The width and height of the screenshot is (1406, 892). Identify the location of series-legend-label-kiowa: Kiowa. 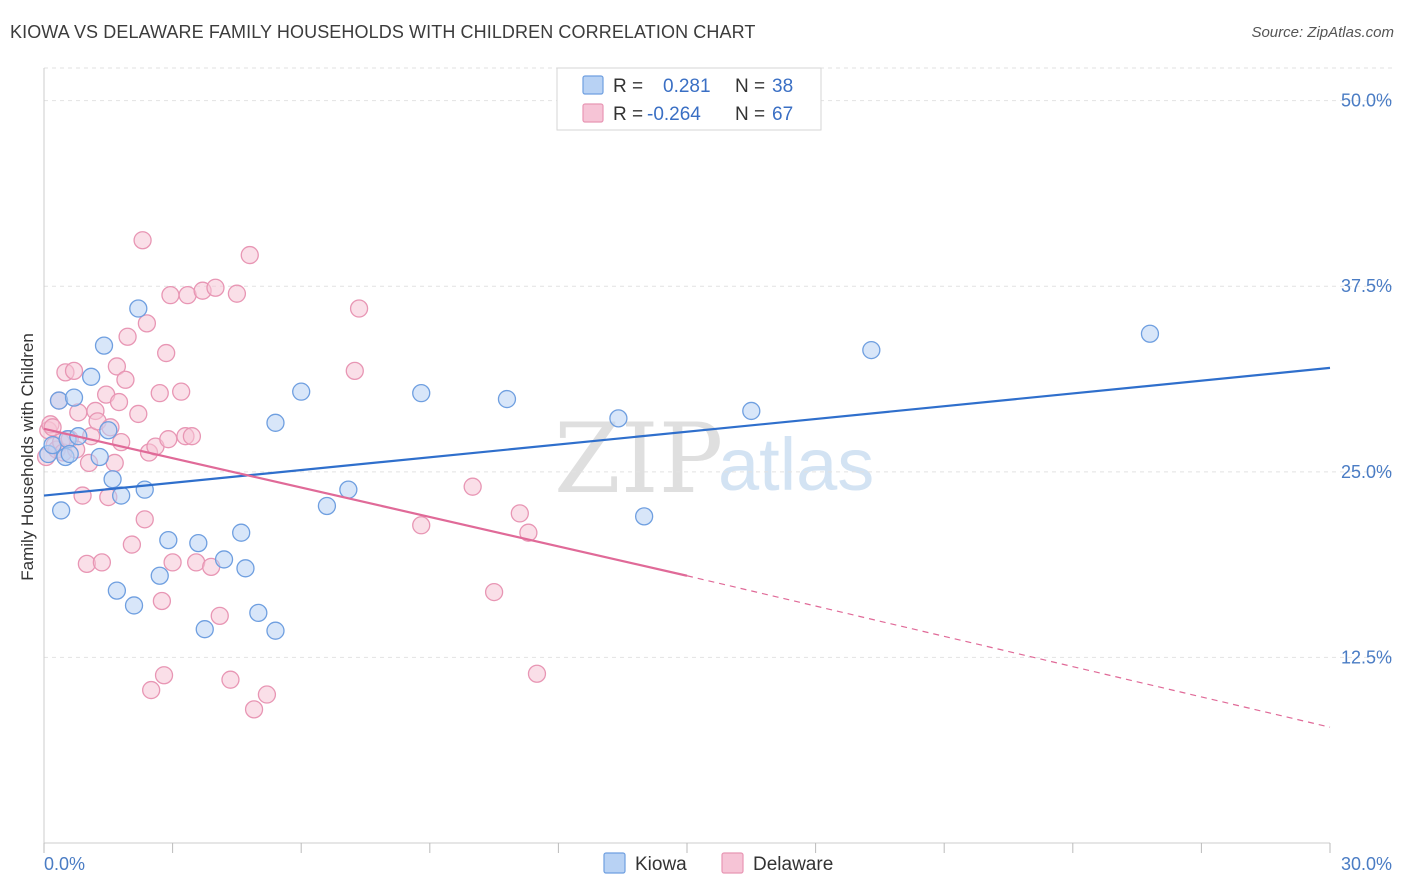
(661, 864).